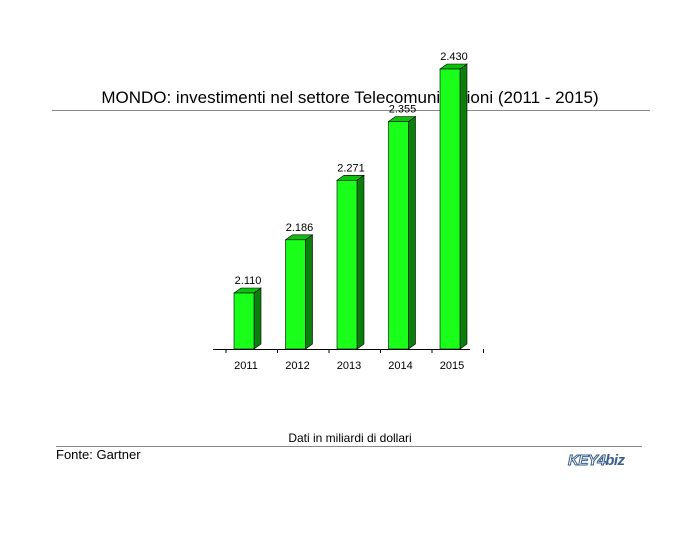 Image resolution: width=700 pixels, height=550 pixels. I want to click on bar-2012, so click(299, 292).